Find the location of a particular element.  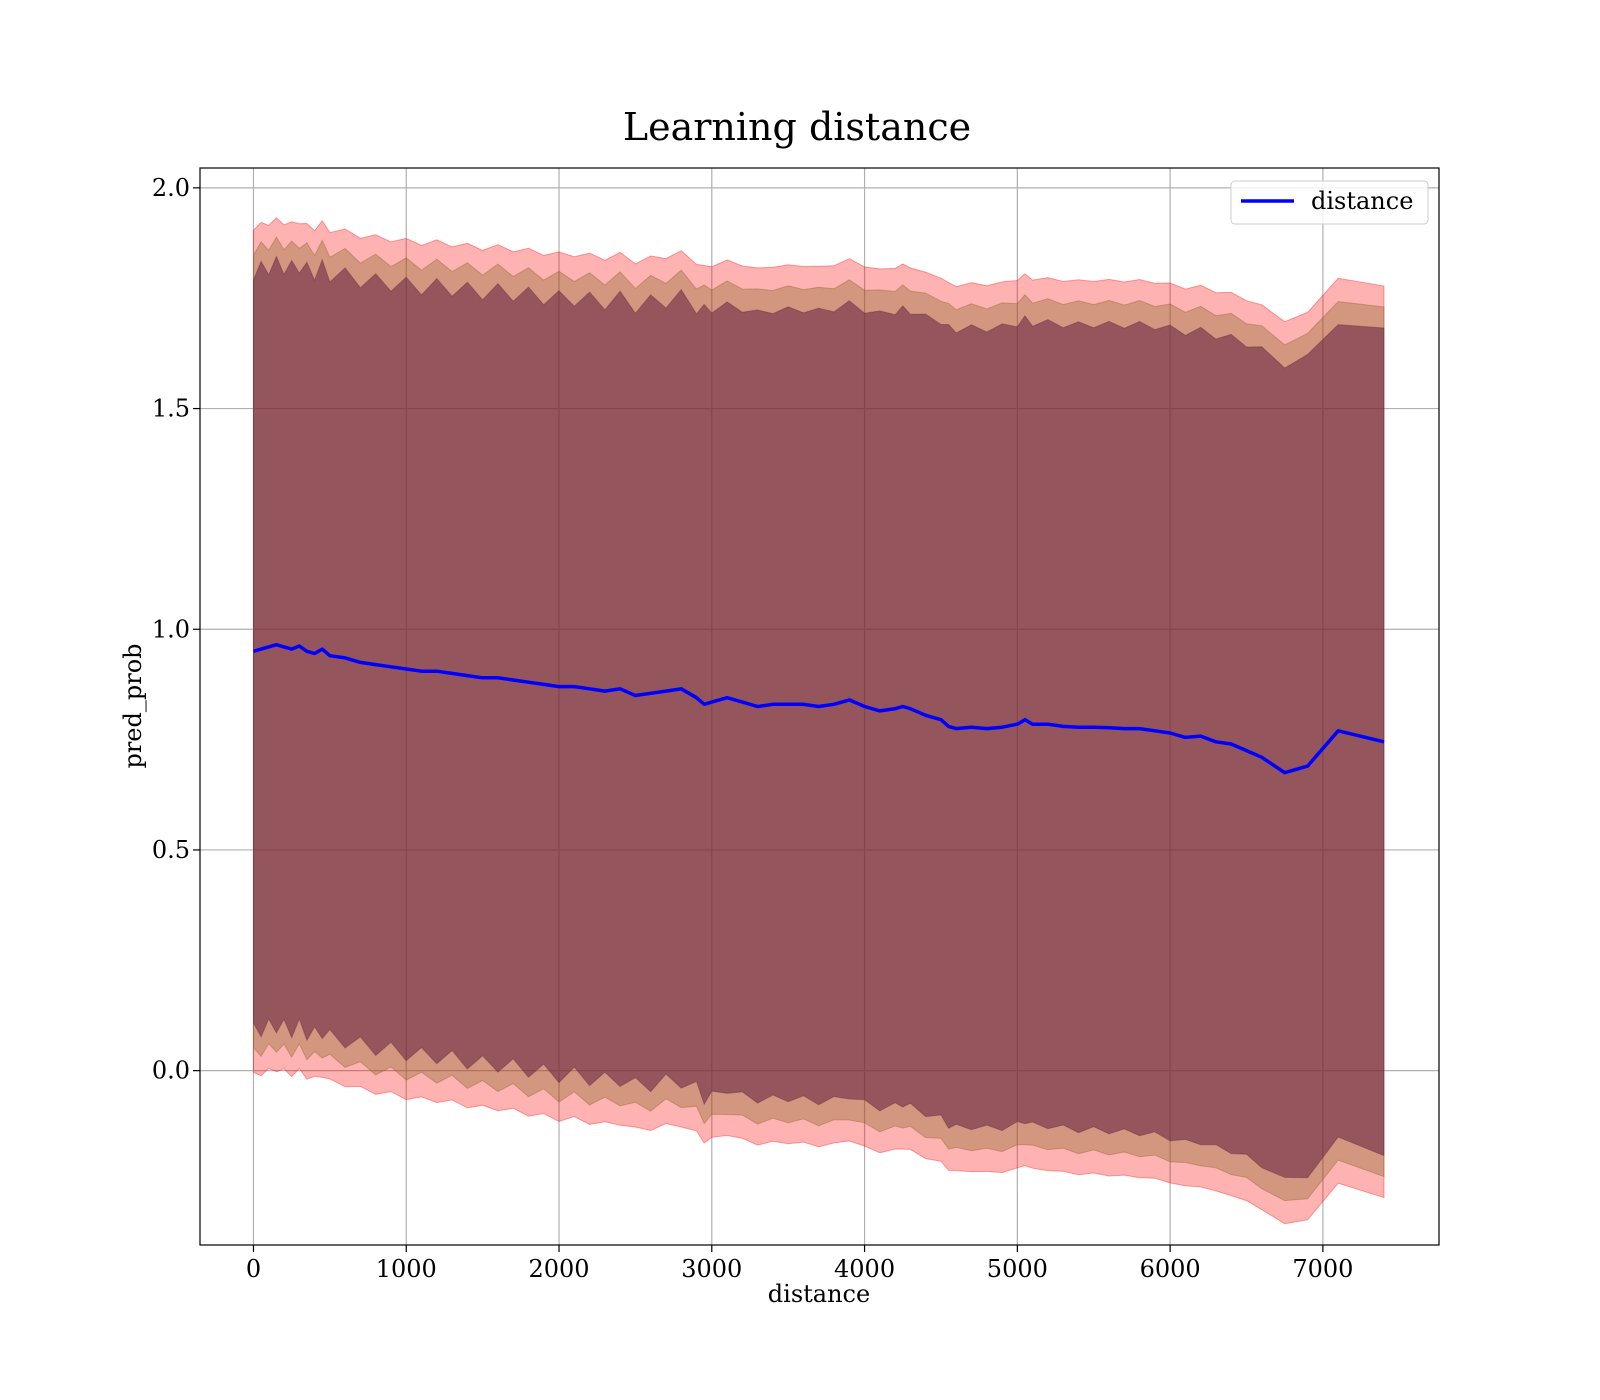

y-tick-label: 0.5 is located at coordinates (171, 850).